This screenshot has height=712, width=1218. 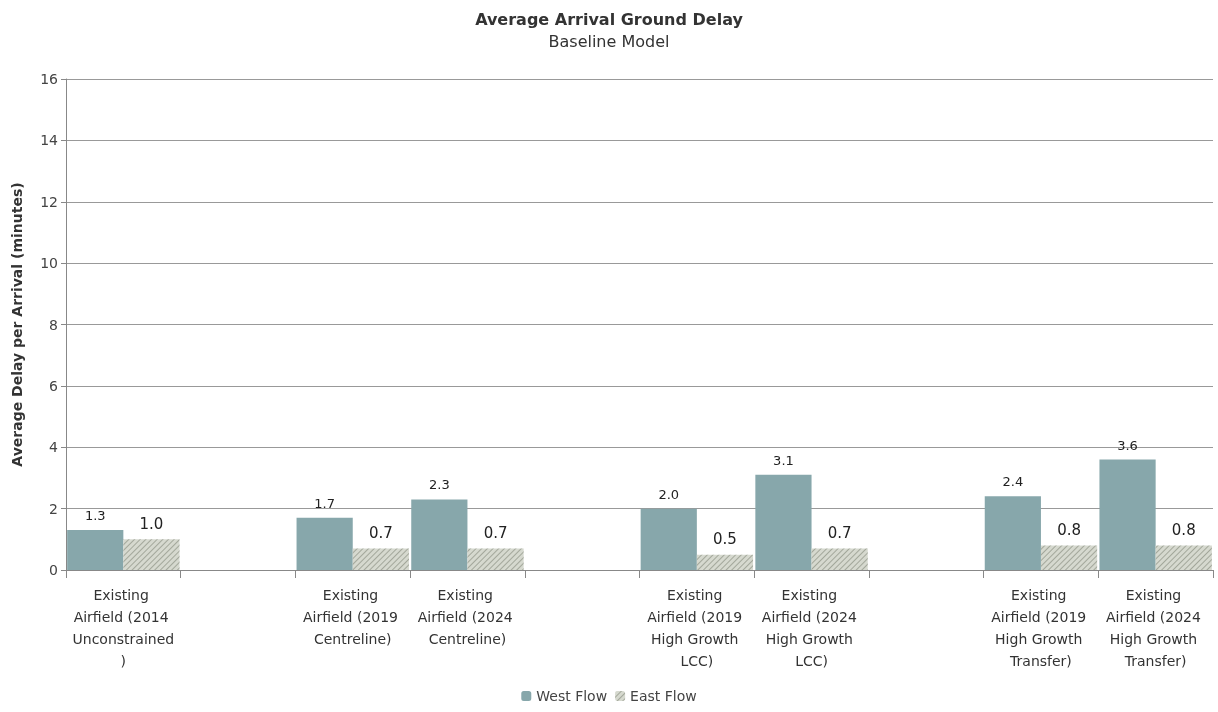 What do you see at coordinates (1013, 482) in the screenshot?
I see `data-label: 2.4` at bounding box center [1013, 482].